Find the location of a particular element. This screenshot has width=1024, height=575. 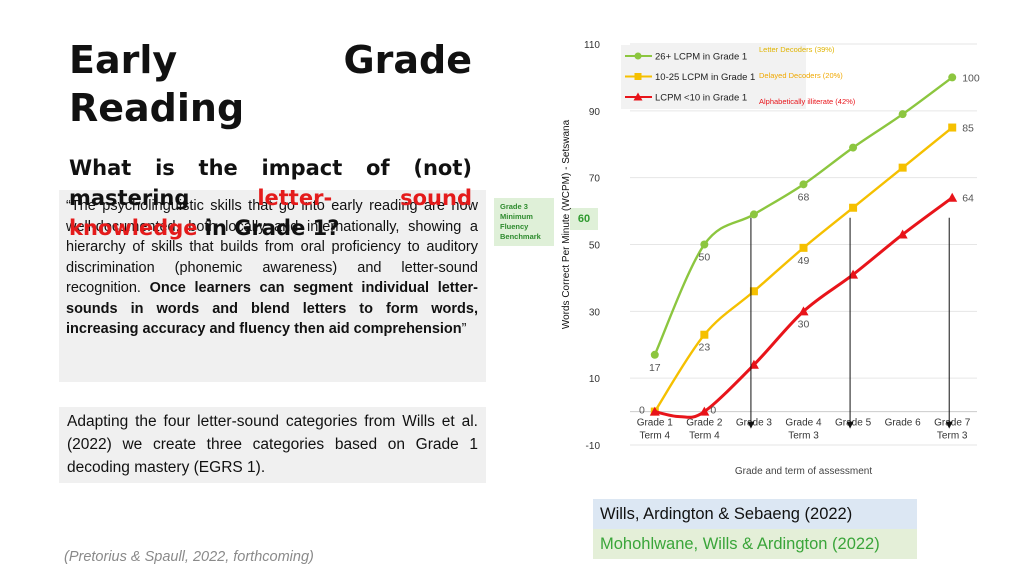

data-label: 23 is located at coordinates (705, 348).